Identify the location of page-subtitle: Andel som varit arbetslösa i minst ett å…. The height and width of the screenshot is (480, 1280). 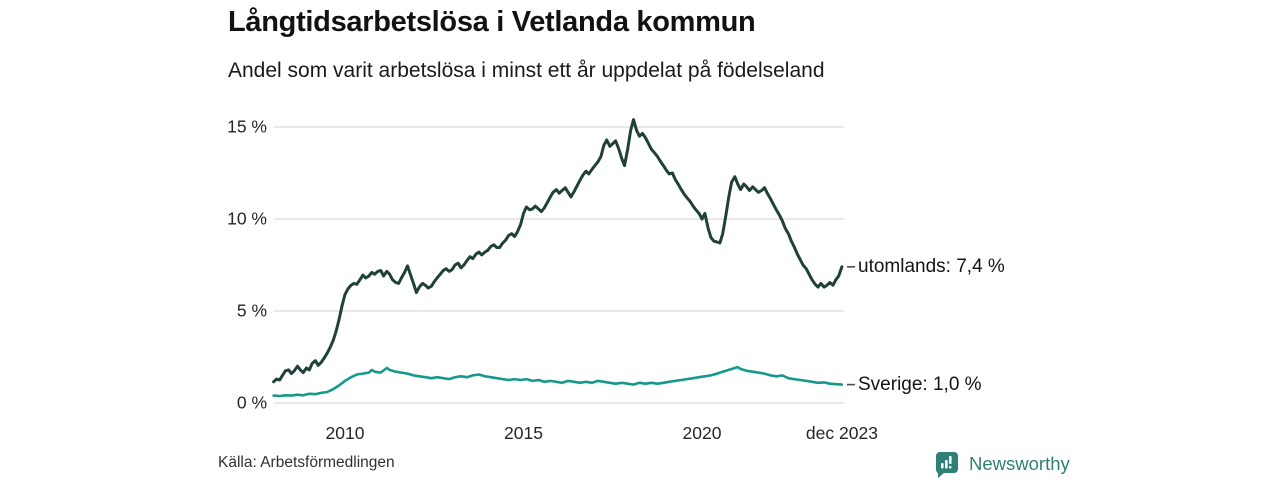
(526, 70).